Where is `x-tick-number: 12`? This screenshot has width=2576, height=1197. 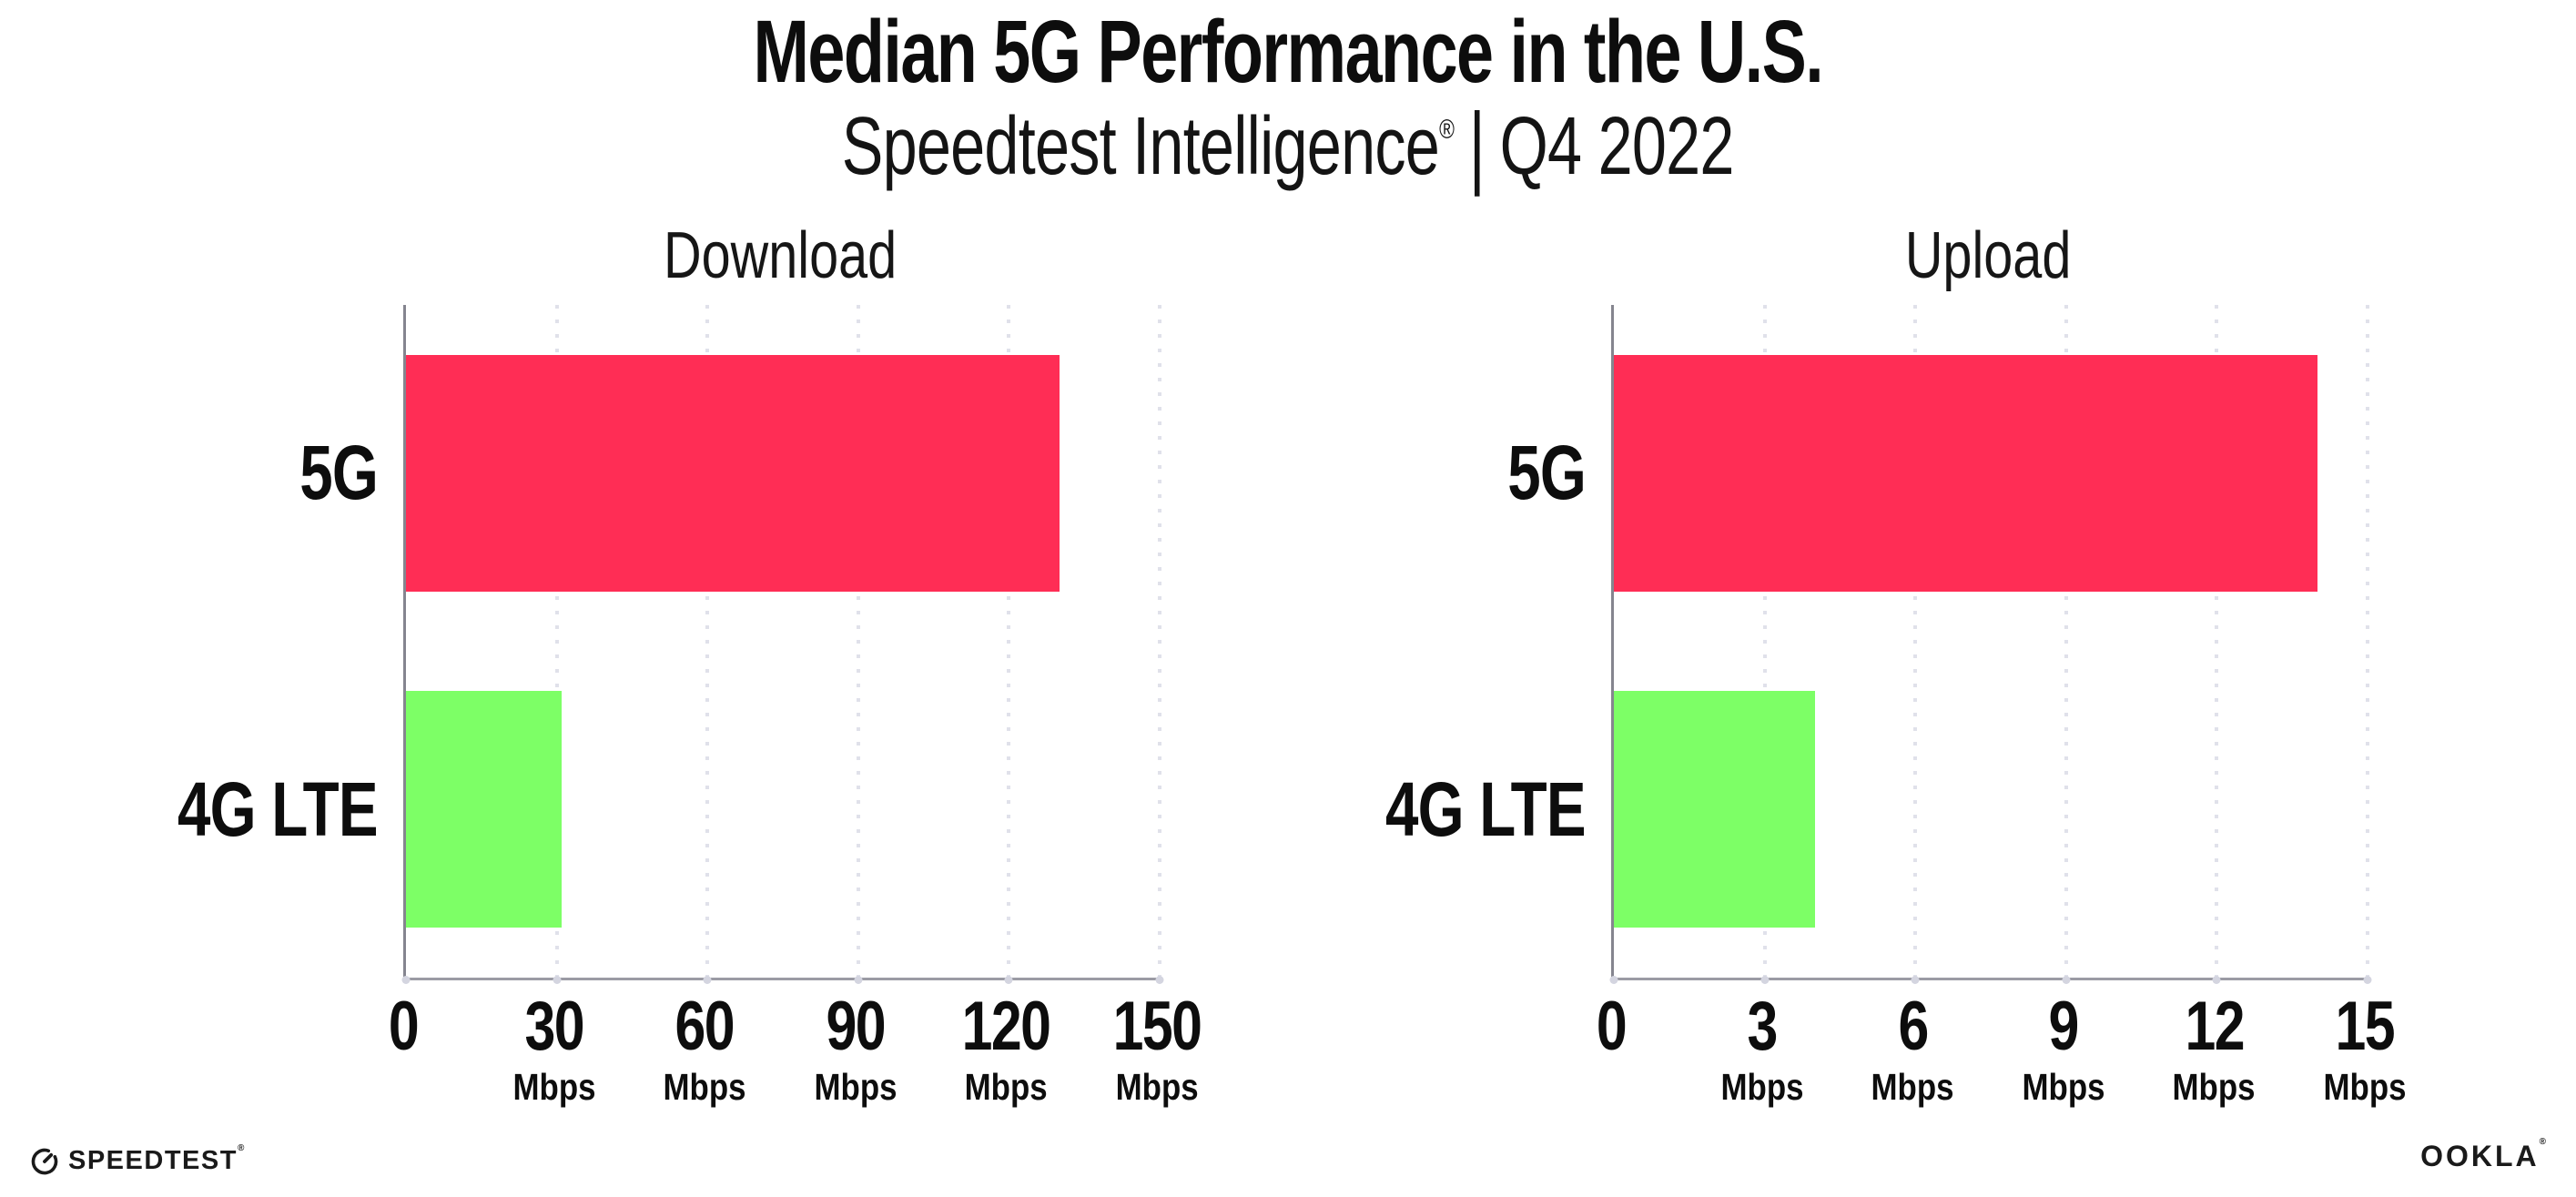 x-tick-number: 12 is located at coordinates (2215, 1027).